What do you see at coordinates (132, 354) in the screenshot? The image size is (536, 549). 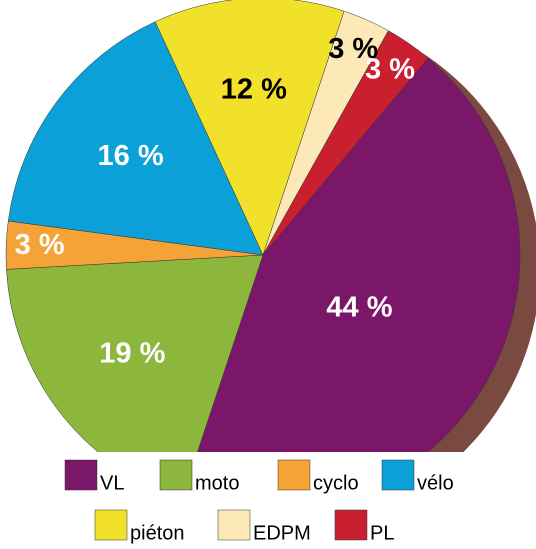 I see `data-label: 19 %` at bounding box center [132, 354].